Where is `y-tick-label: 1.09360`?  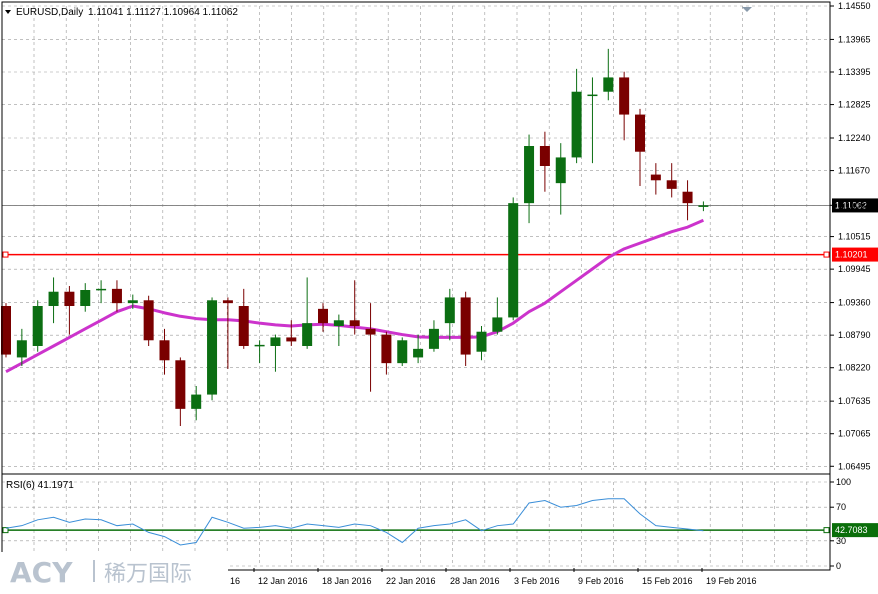 y-tick-label: 1.09360 is located at coordinates (854, 303).